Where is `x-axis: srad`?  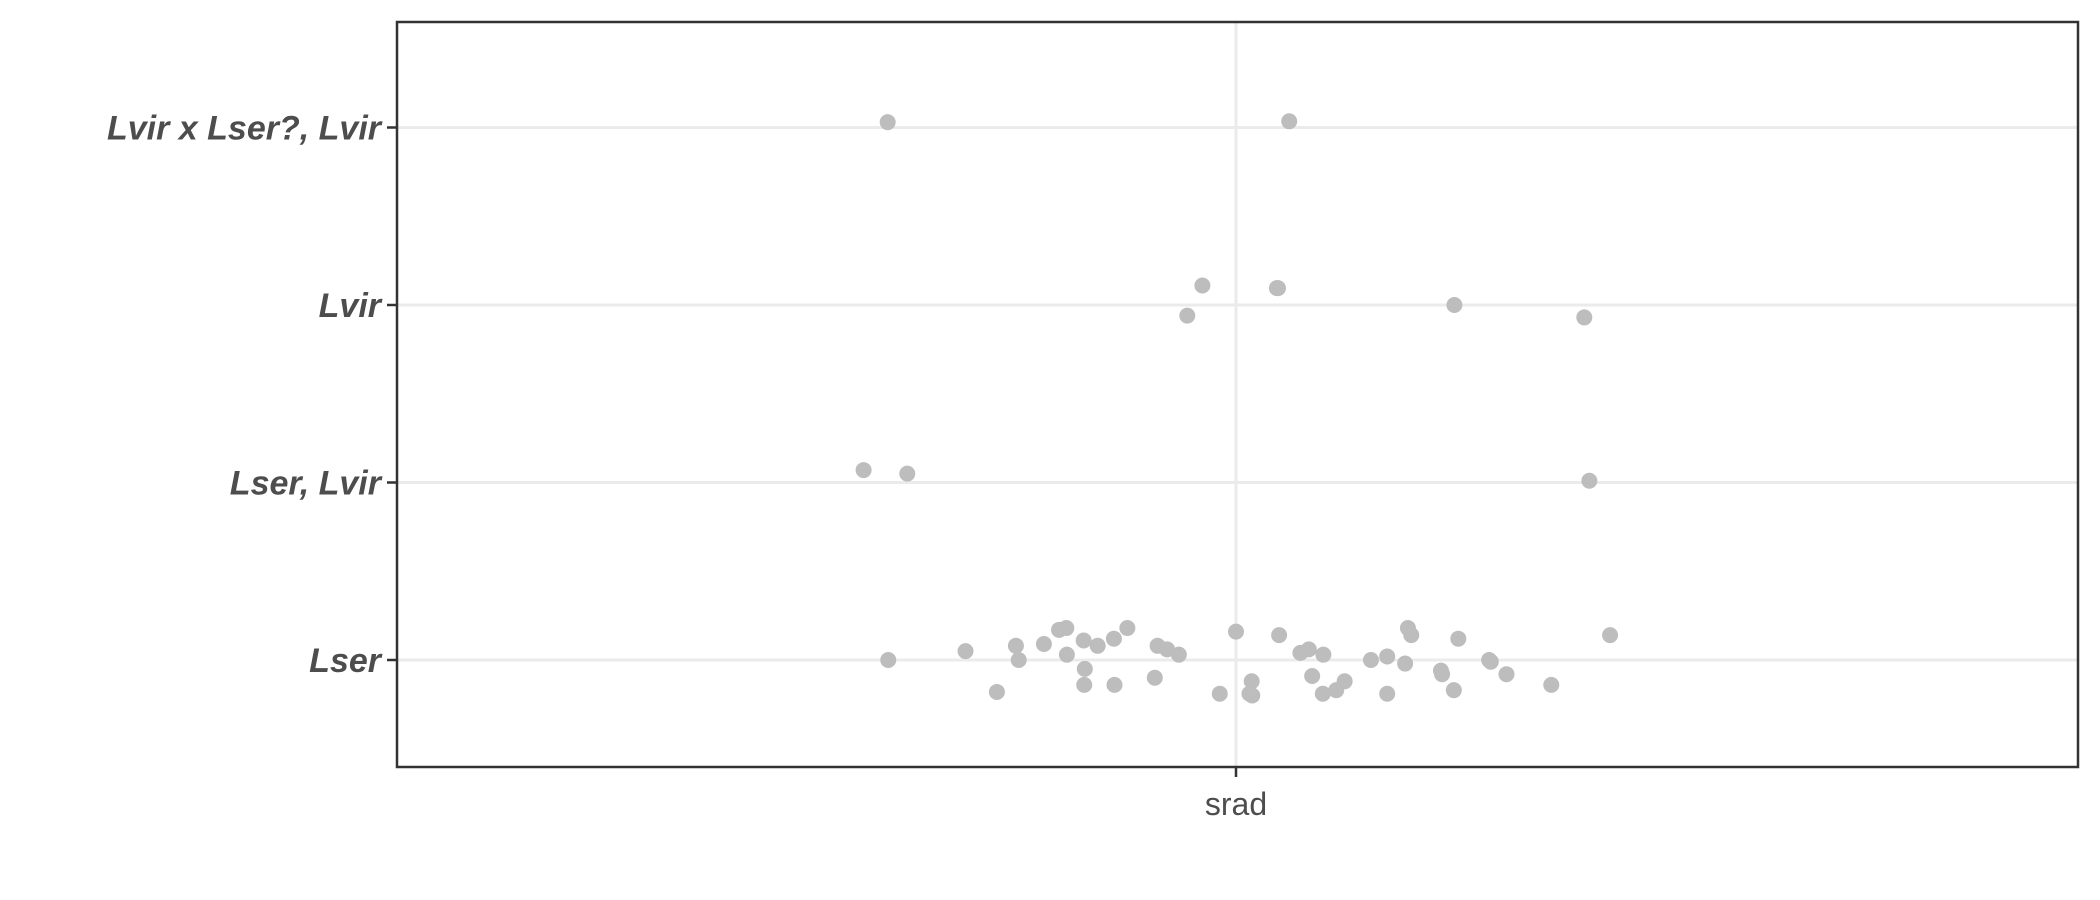
x-axis: srad is located at coordinates (1236, 794).